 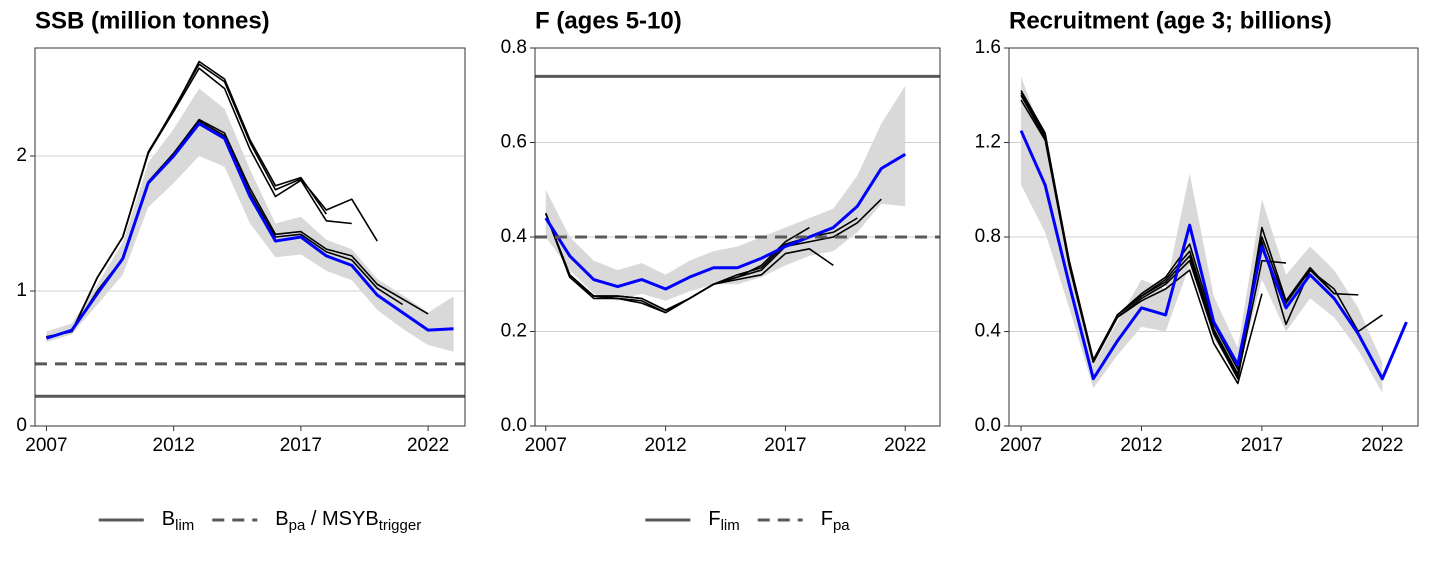 I want to click on y-tick-label: 1.2, so click(x=988, y=142).